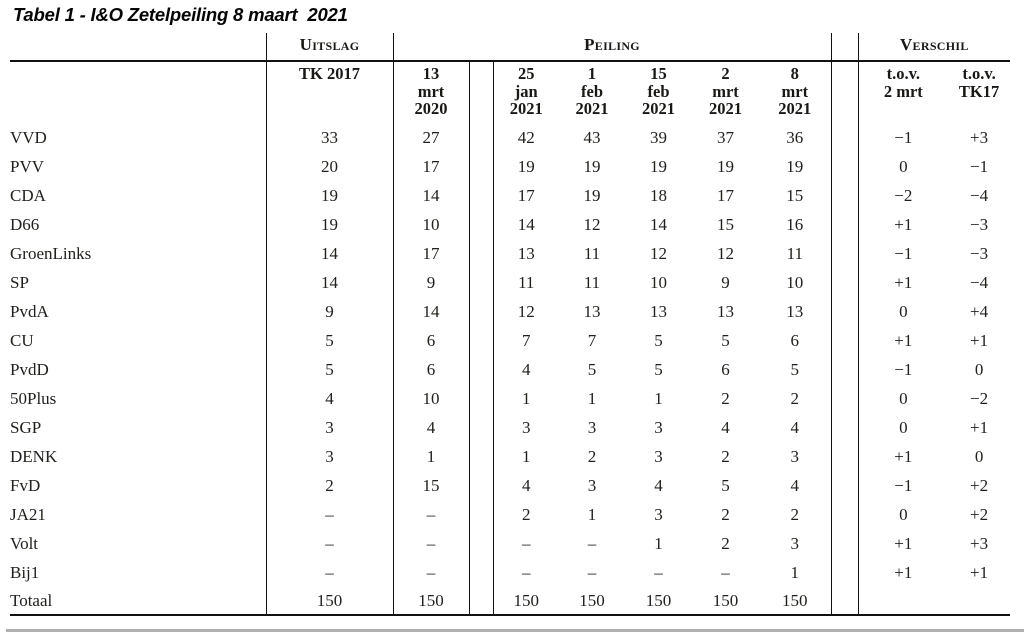 This screenshot has height=636, width=1024. What do you see at coordinates (28, 195) in the screenshot?
I see `party-name: CDA` at bounding box center [28, 195].